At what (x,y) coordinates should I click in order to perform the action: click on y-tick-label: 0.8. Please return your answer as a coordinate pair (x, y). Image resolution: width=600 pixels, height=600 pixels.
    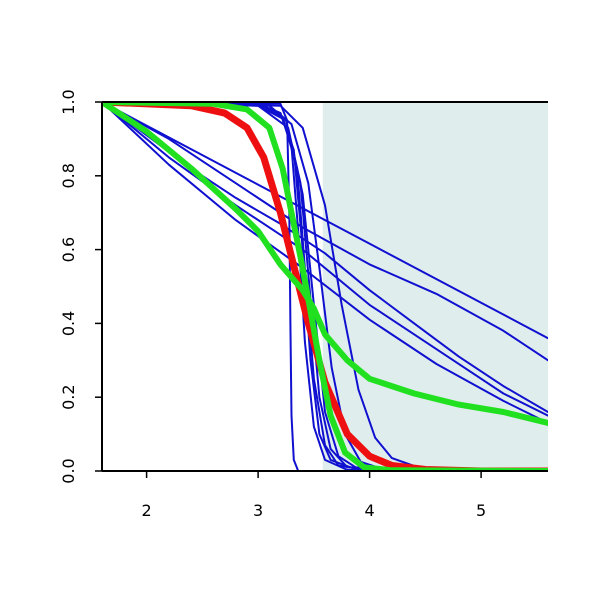
    Looking at the image, I should click on (68, 175).